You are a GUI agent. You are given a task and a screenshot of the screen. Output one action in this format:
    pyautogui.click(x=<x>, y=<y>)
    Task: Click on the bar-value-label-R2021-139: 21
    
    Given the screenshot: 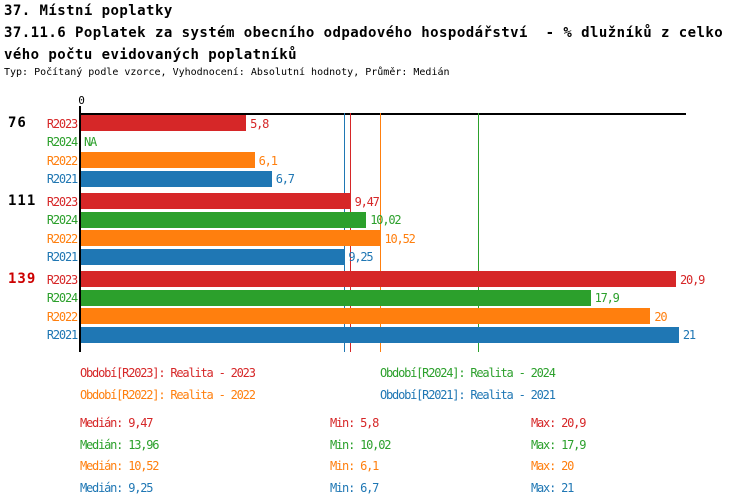 What is the action you would take?
    pyautogui.click(x=689, y=335)
    